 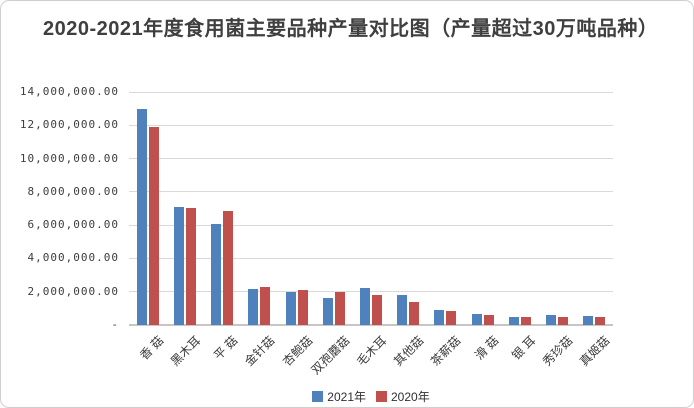 I want to click on y-axis-tick-label: 14,000,000.00, so click(x=69, y=91).